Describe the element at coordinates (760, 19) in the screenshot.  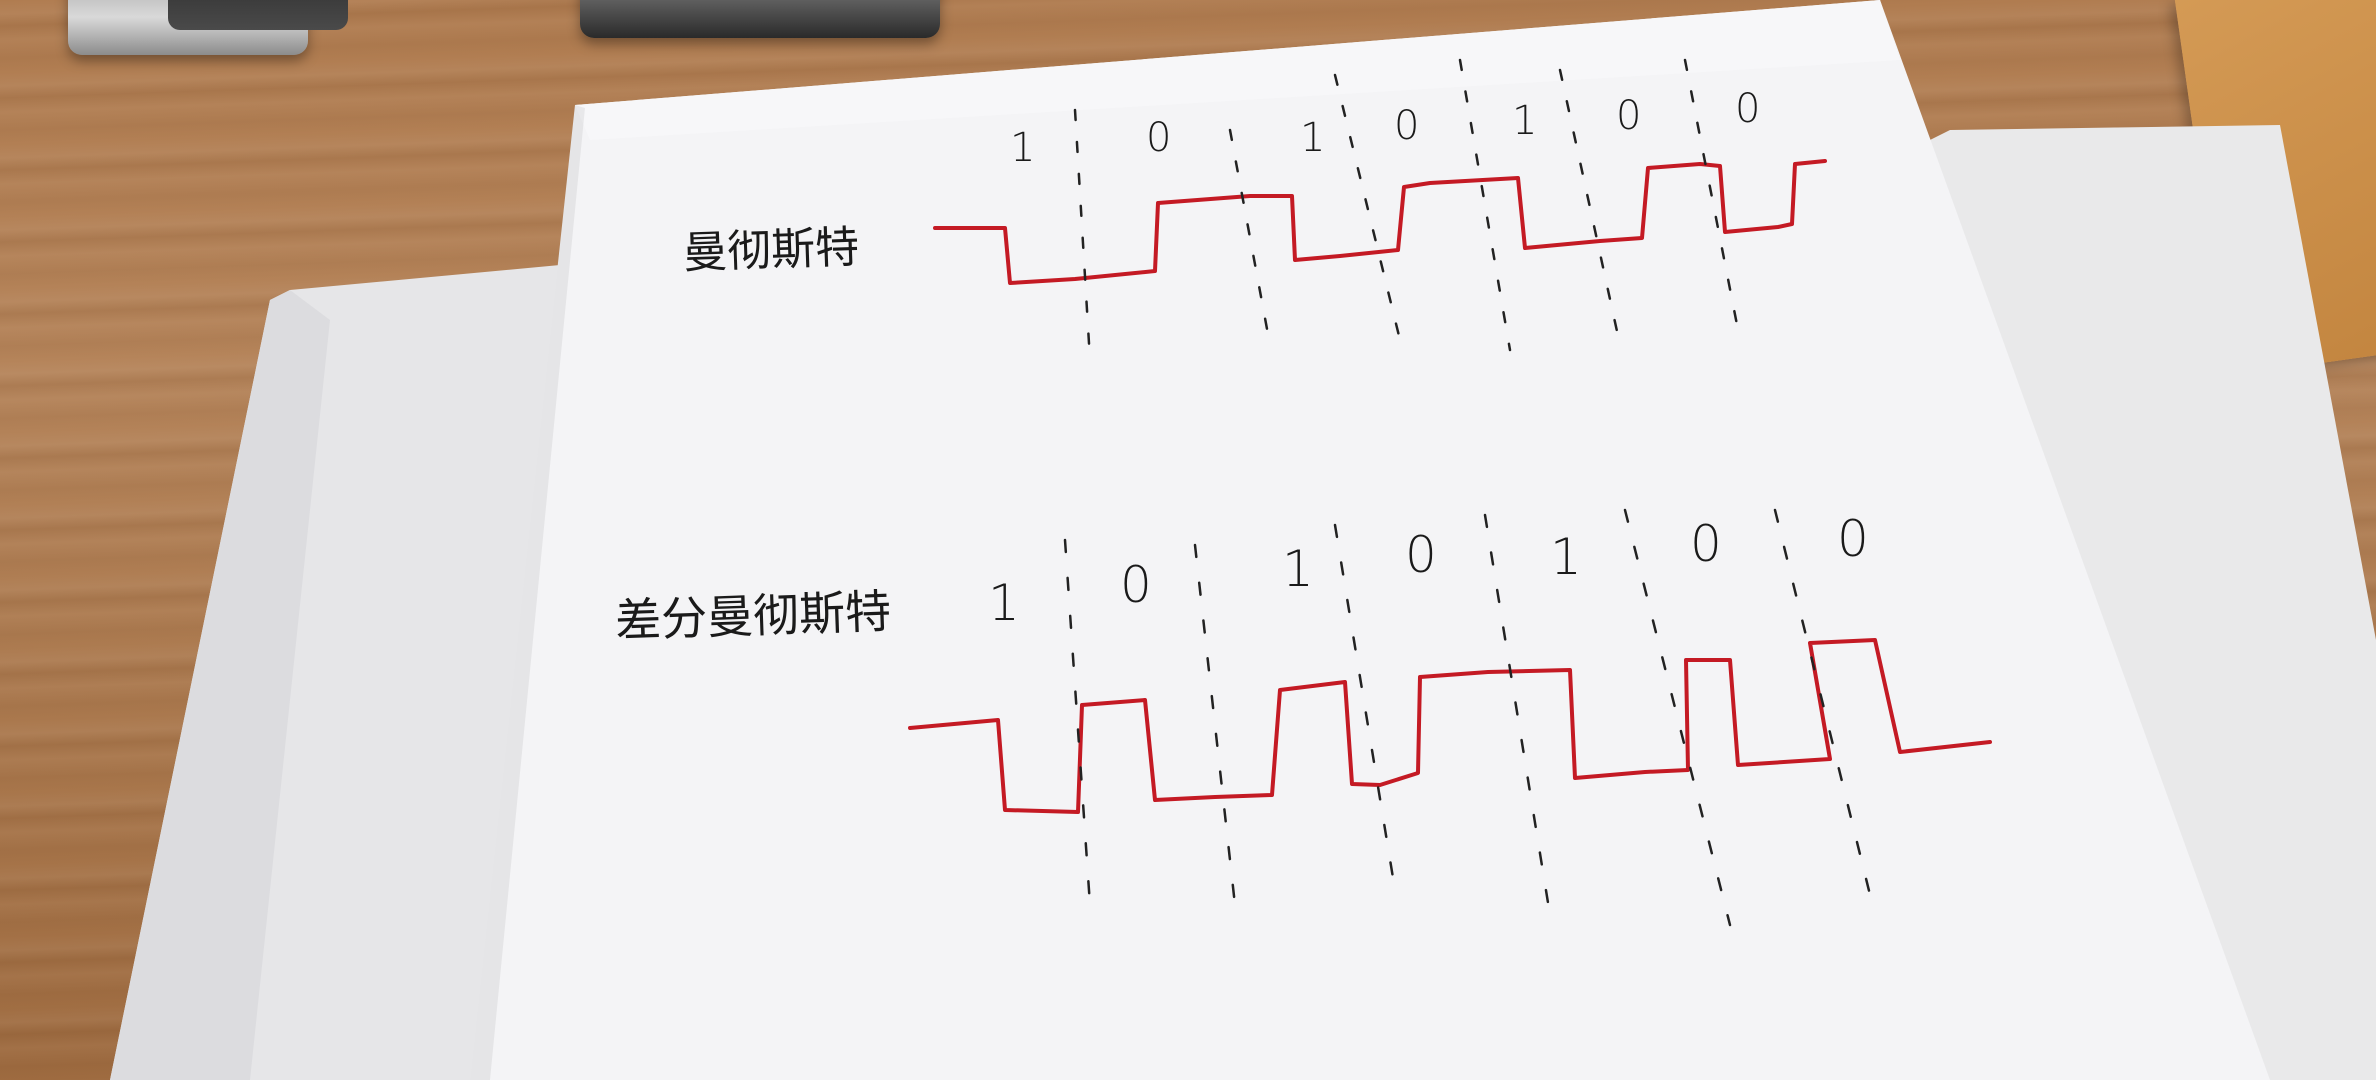
I see `dark-device` at that location.